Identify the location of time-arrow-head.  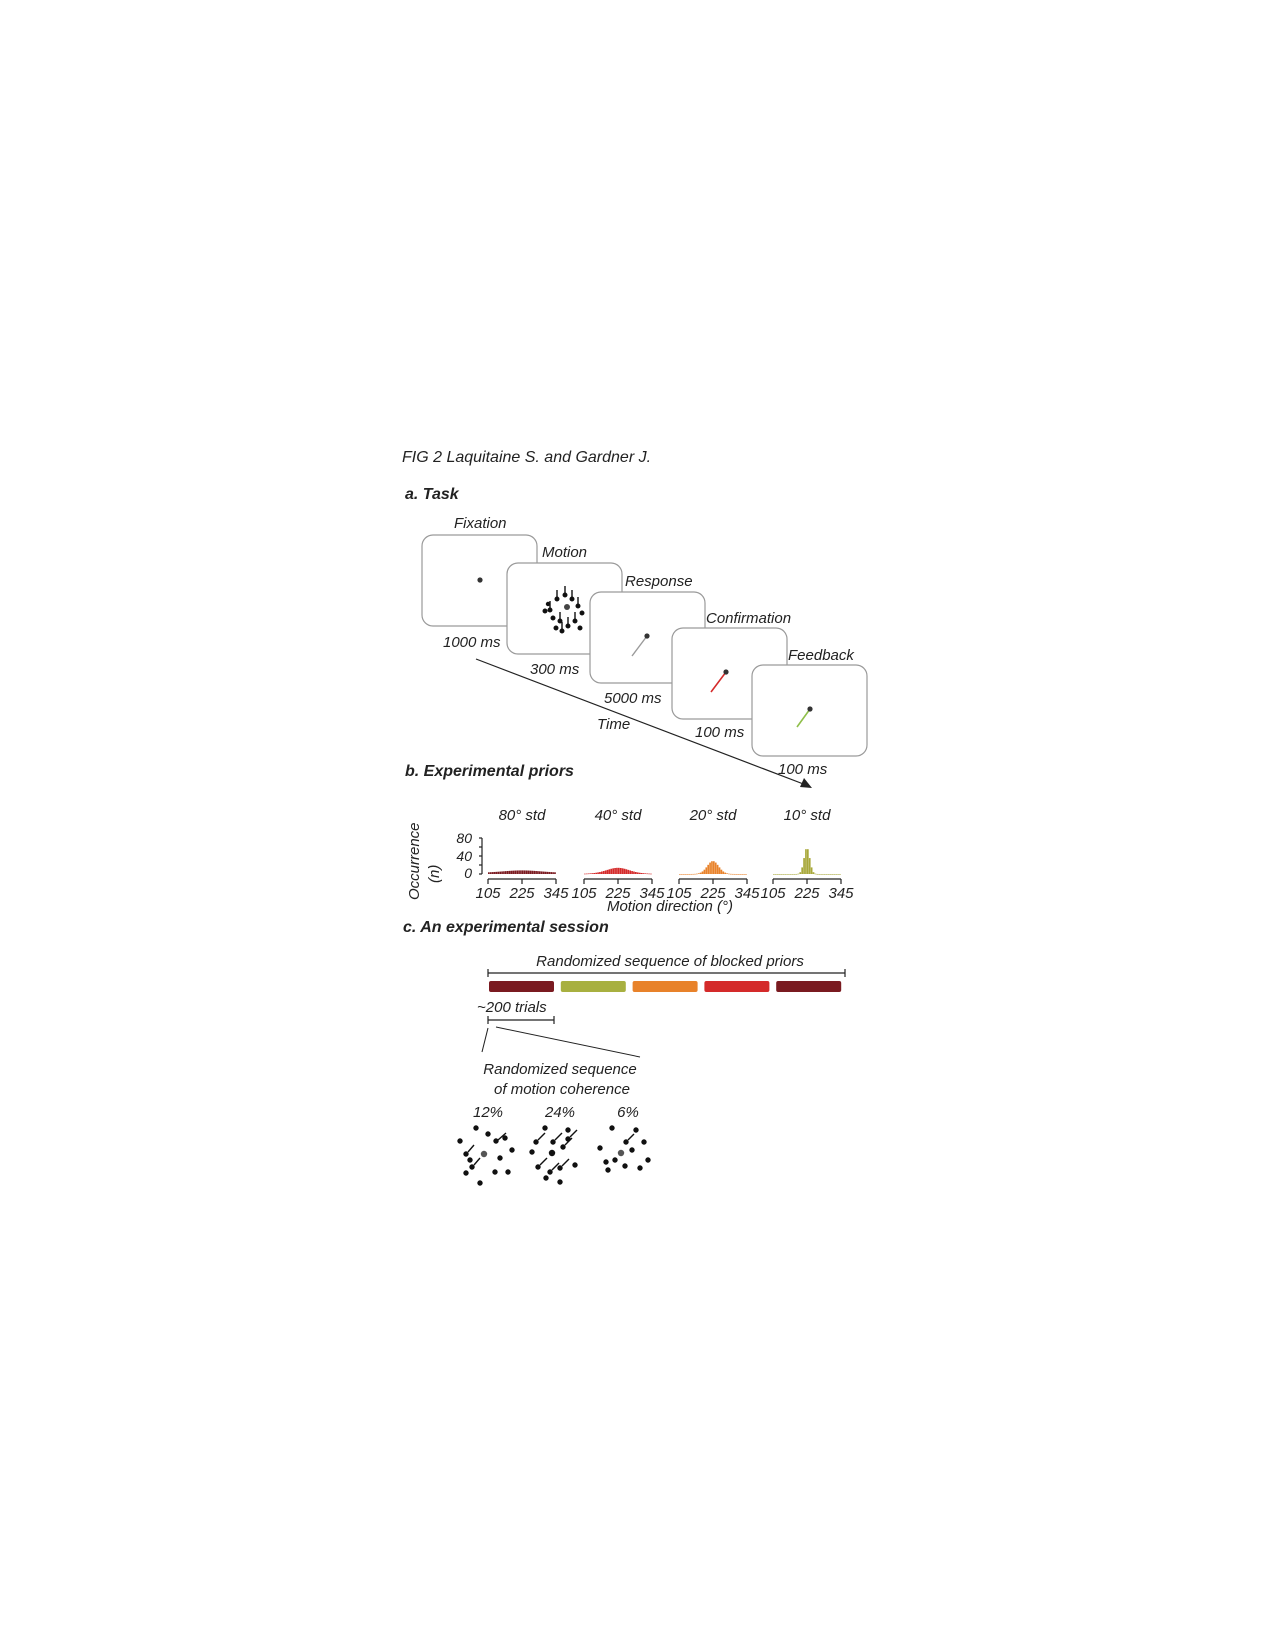
(806, 783).